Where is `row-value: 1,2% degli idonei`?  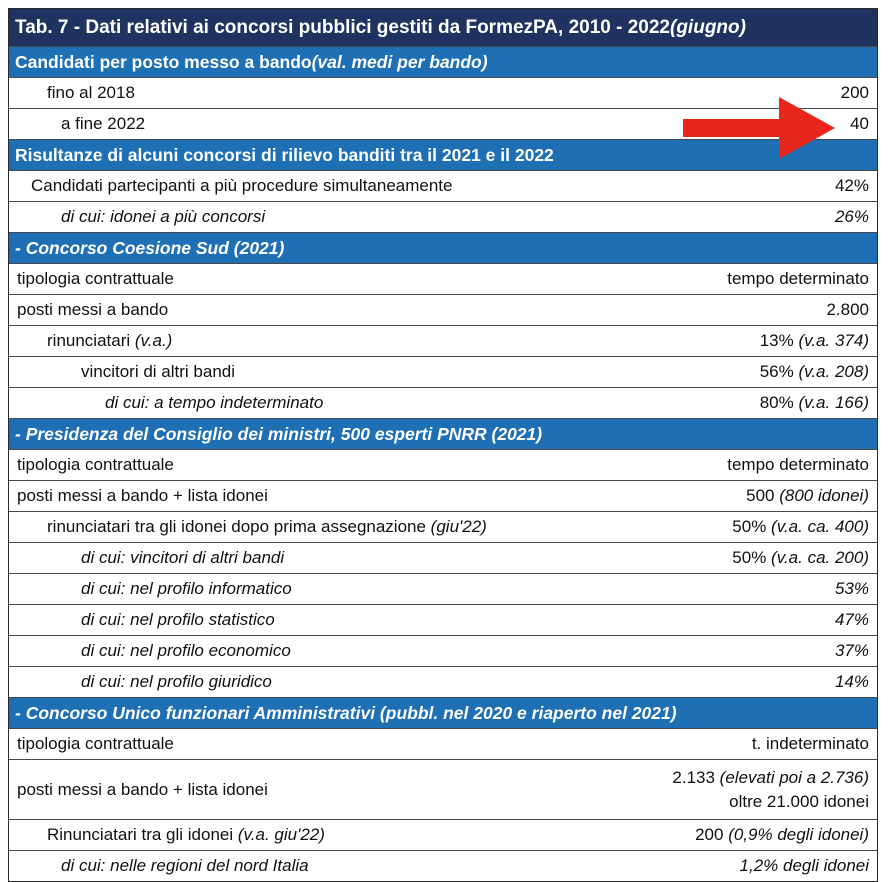
row-value: 1,2% degli idonei is located at coordinates (804, 865).